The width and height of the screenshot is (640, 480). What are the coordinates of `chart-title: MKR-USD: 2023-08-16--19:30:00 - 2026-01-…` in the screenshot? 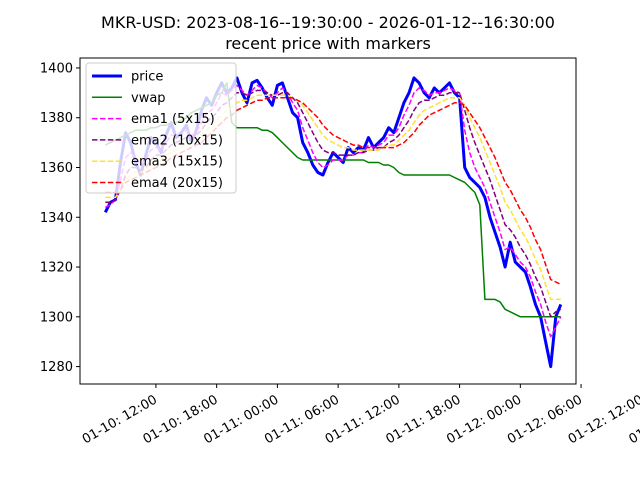 It's located at (328, 22).